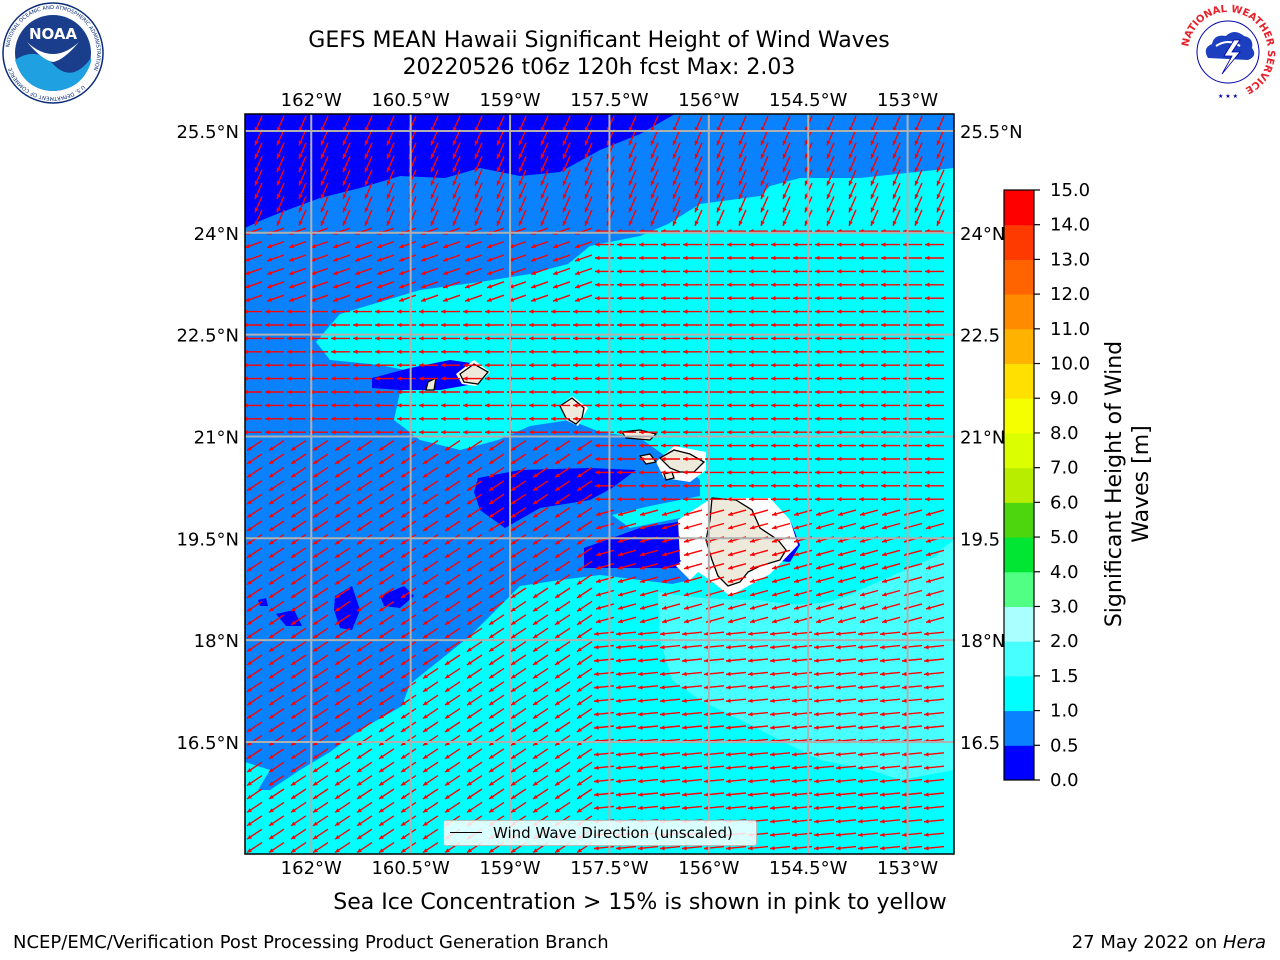  What do you see at coordinates (410, 868) in the screenshot?
I see `lon-tick-bottom-1: 160.5°W` at bounding box center [410, 868].